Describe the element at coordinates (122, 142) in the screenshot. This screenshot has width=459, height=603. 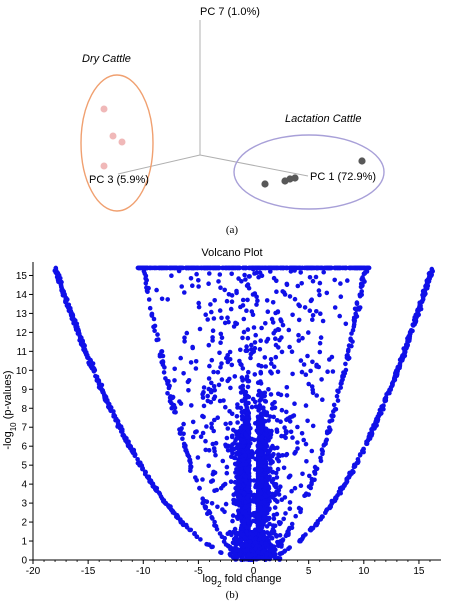
I see `dry-cattle-point` at that location.